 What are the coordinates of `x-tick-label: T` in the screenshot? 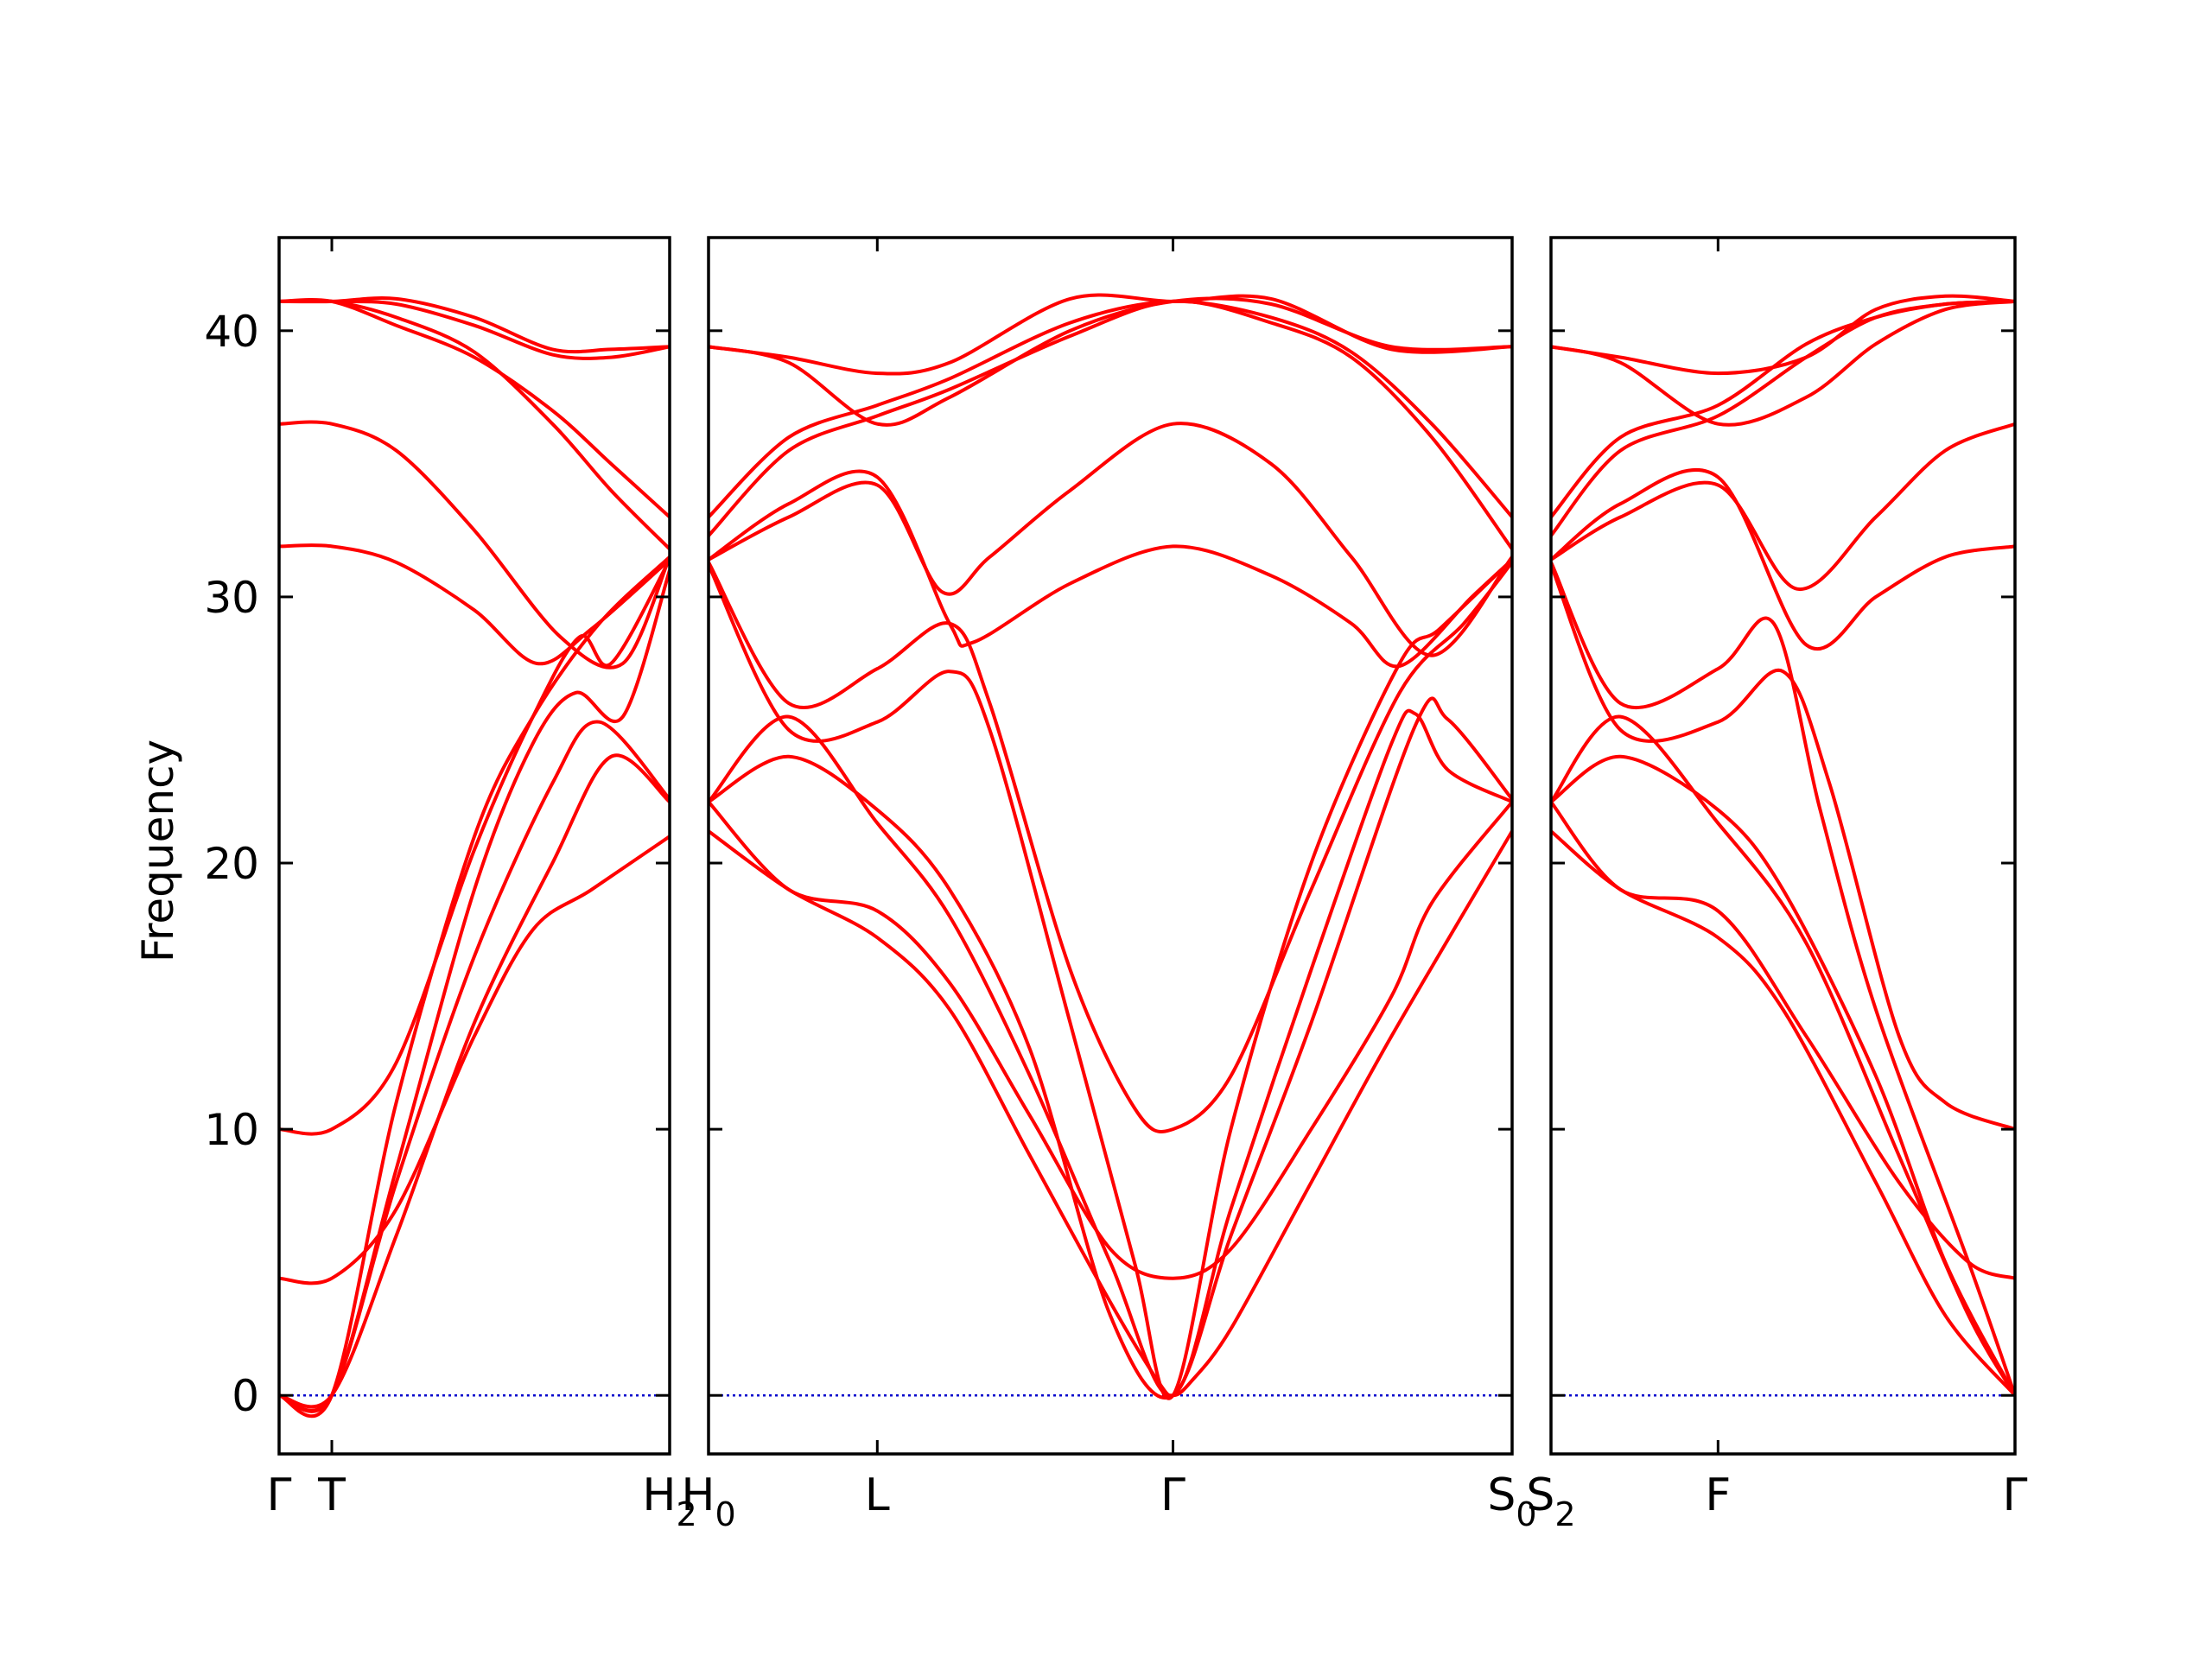 It's located at (331, 1495).